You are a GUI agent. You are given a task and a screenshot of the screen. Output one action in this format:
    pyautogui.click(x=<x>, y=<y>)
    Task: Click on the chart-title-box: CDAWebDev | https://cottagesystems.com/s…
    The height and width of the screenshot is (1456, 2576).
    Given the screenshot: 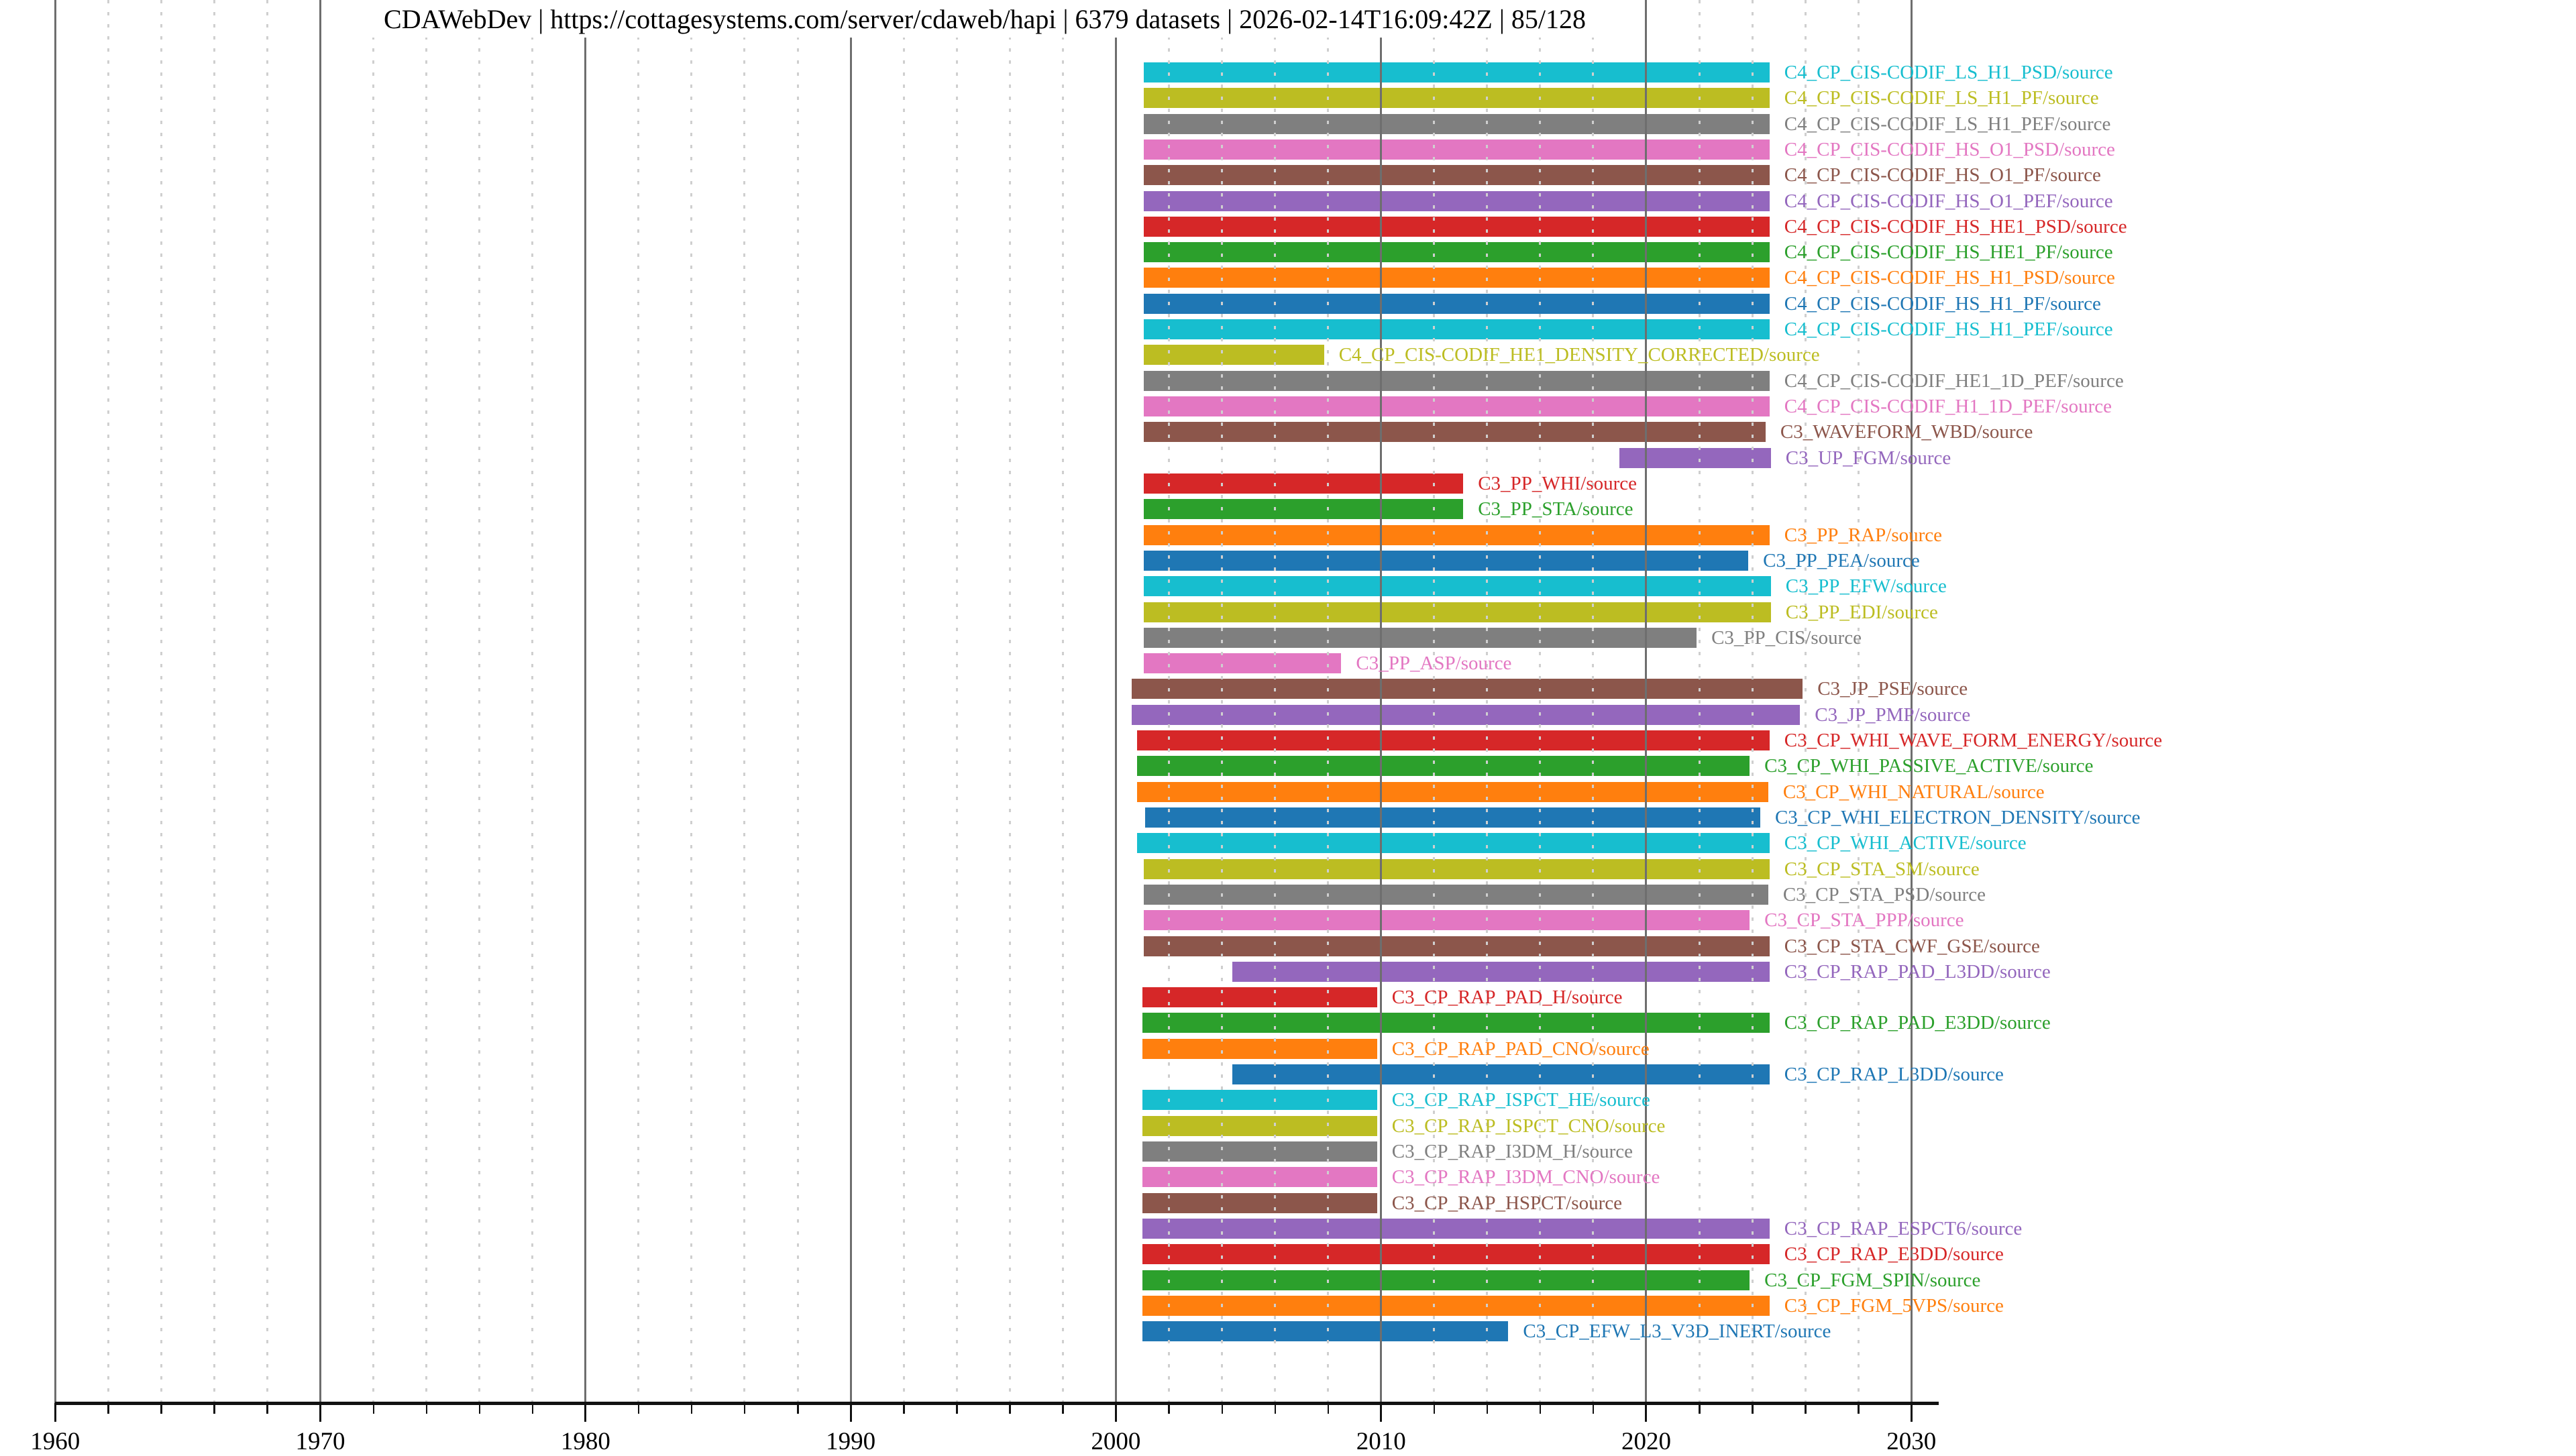 What is the action you would take?
    pyautogui.click(x=984, y=19)
    